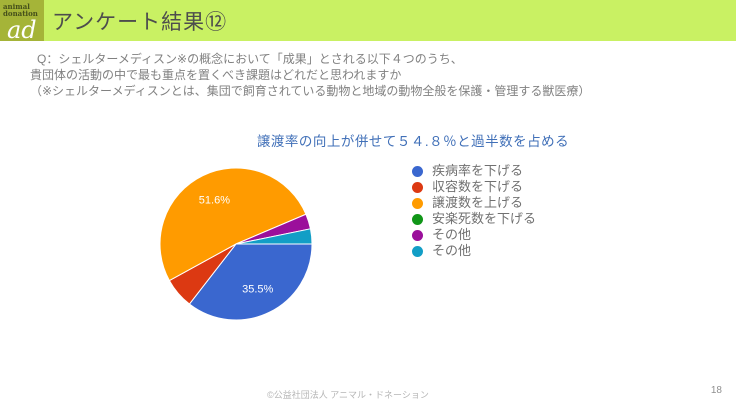  Describe the element at coordinates (250, 59) in the screenshot. I see `question-line-1: Q：シェルターメディスン※の概念において「成果」とされる以下４つのうち、` at that location.